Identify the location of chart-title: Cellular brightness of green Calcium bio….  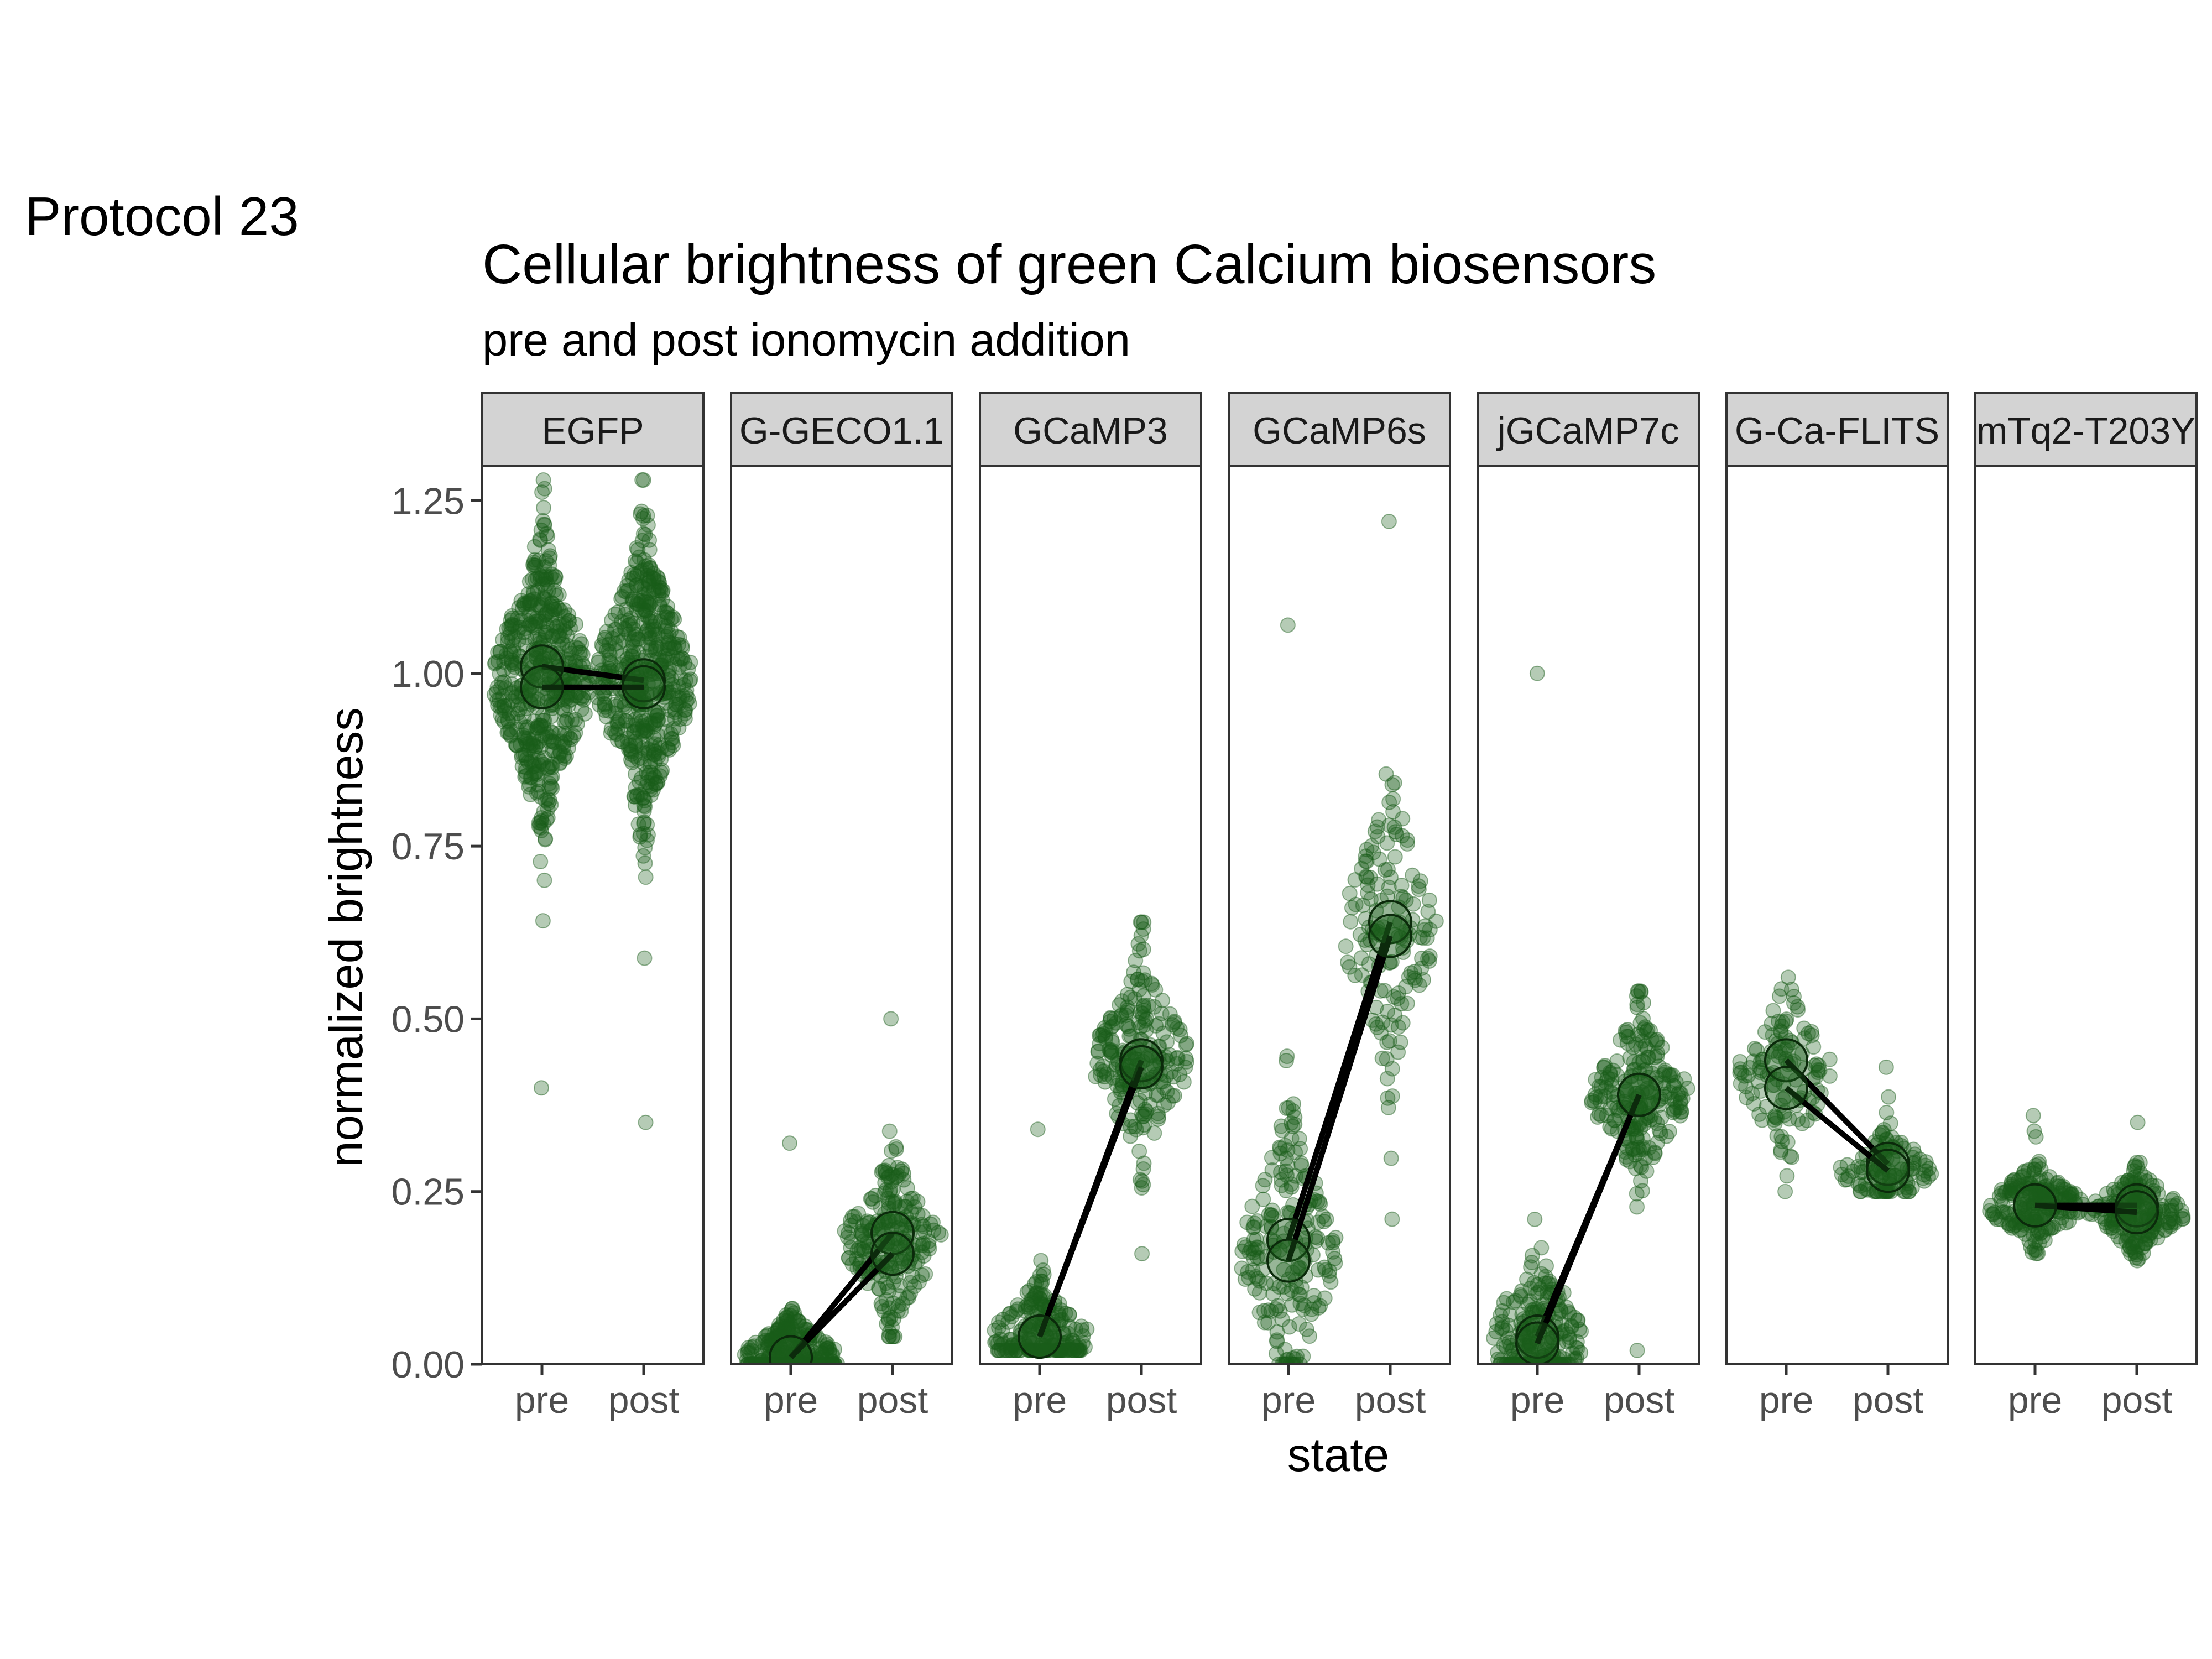
(1069, 264).